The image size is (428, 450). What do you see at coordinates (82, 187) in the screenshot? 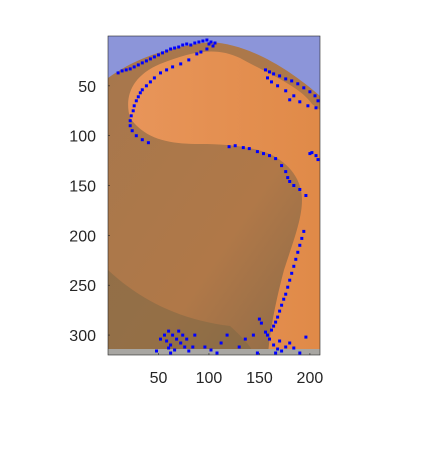
I see `y-tick-label: 150` at bounding box center [82, 187].